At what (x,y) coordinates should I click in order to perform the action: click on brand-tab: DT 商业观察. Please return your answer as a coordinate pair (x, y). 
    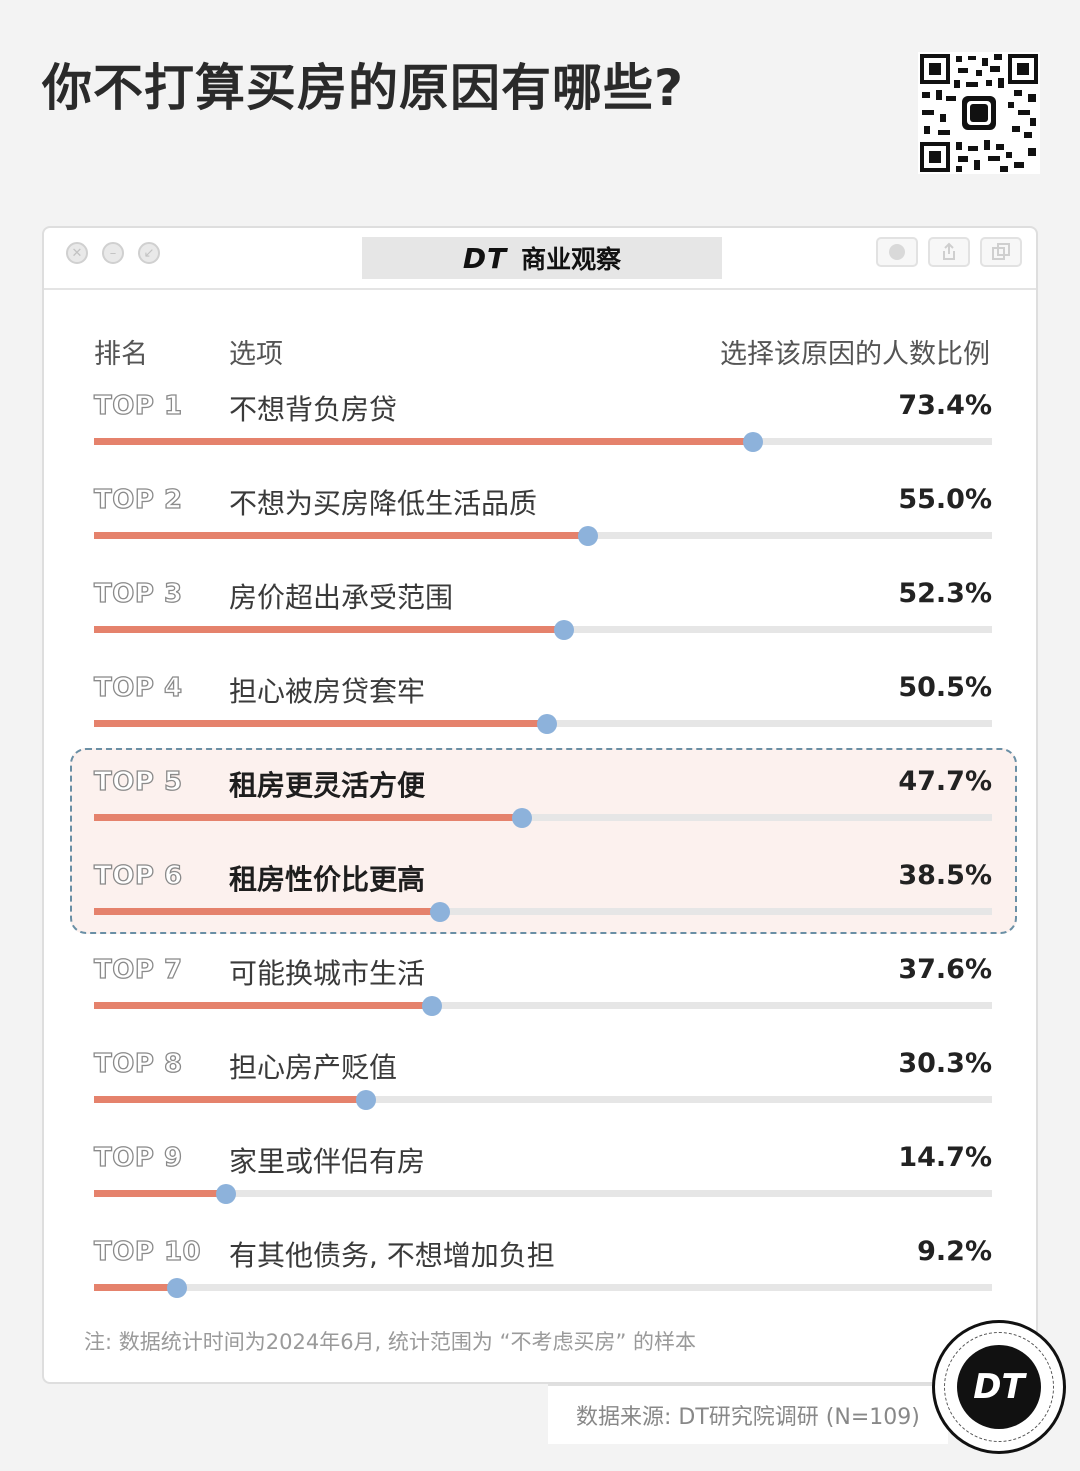
    Looking at the image, I should click on (542, 258).